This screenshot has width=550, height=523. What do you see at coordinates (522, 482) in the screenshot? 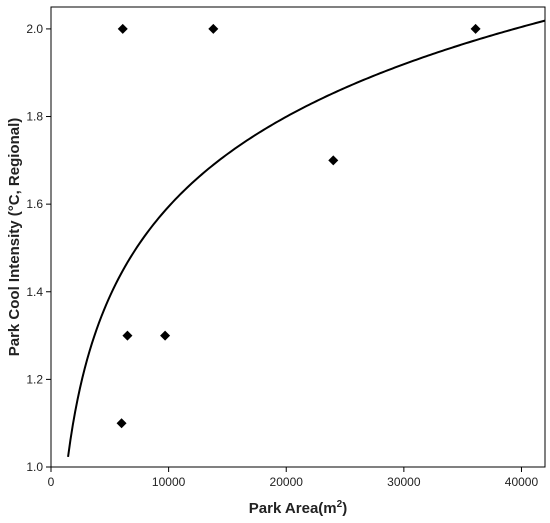
I see `x-tick-label: 40000` at bounding box center [522, 482].